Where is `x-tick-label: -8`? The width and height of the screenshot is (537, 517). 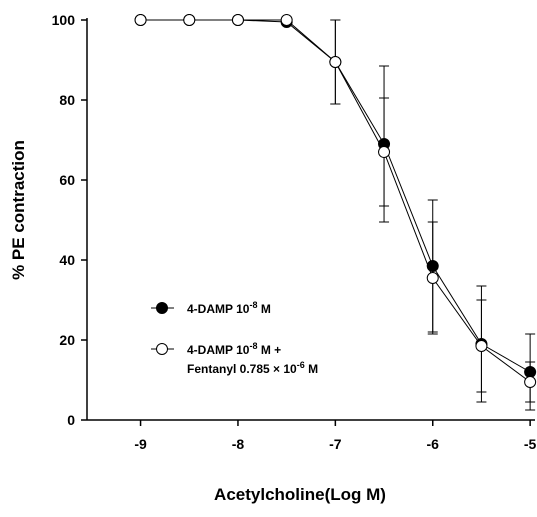 x-tick-label: -8 is located at coordinates (238, 444).